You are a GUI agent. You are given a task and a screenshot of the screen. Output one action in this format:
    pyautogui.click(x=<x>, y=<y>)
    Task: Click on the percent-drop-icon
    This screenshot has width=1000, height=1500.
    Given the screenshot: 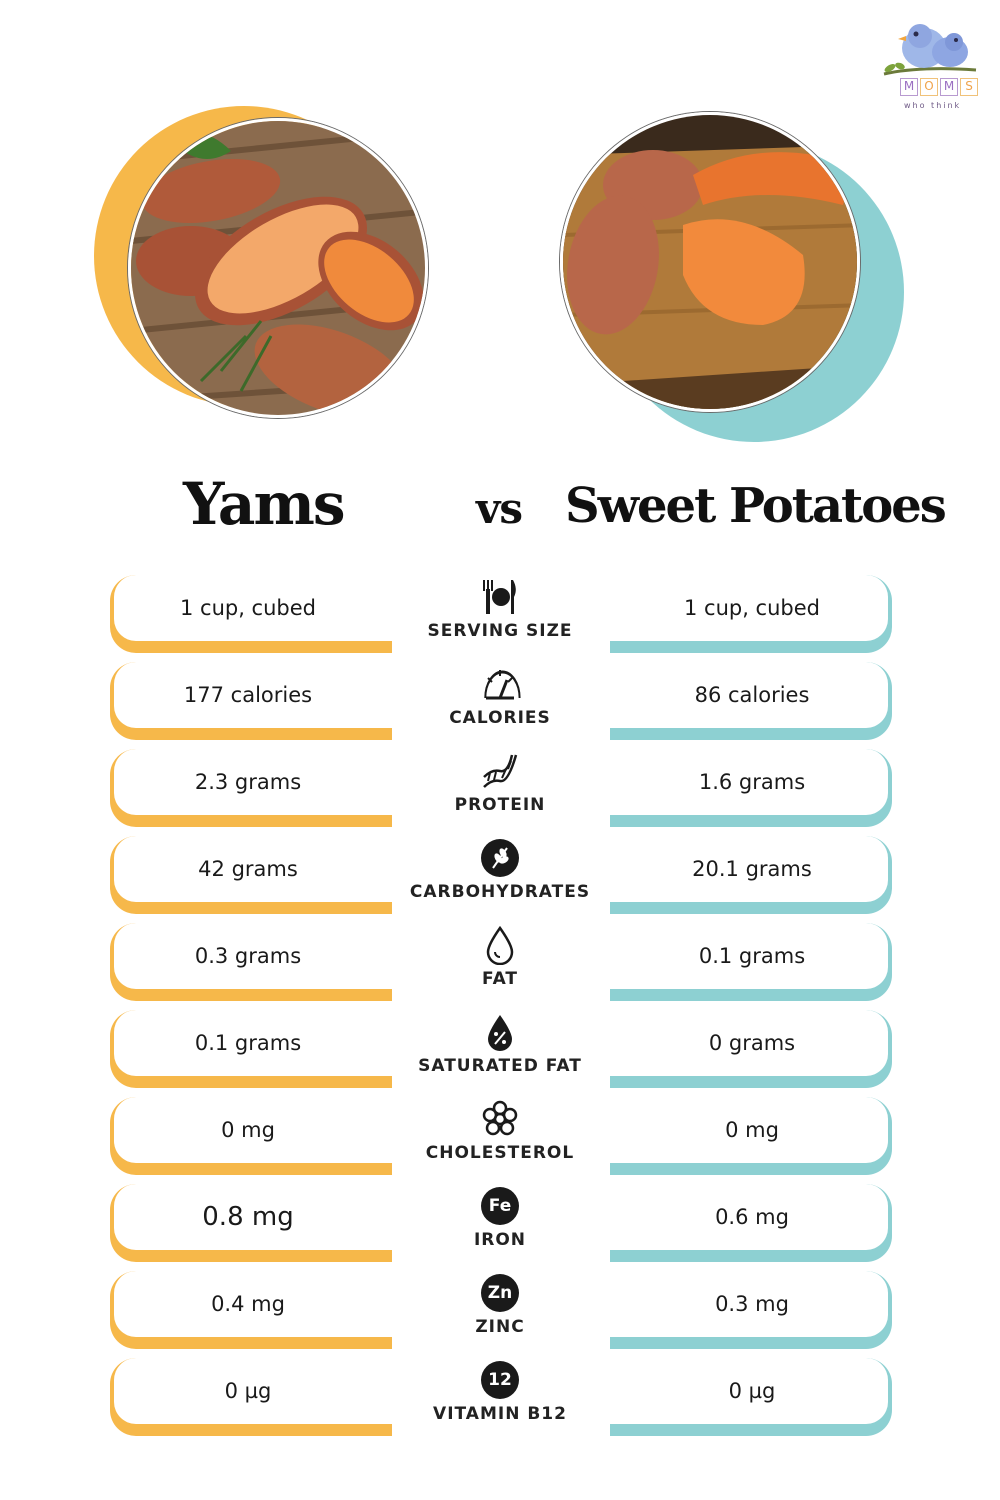 What is the action you would take?
    pyautogui.click(x=500, y=1033)
    